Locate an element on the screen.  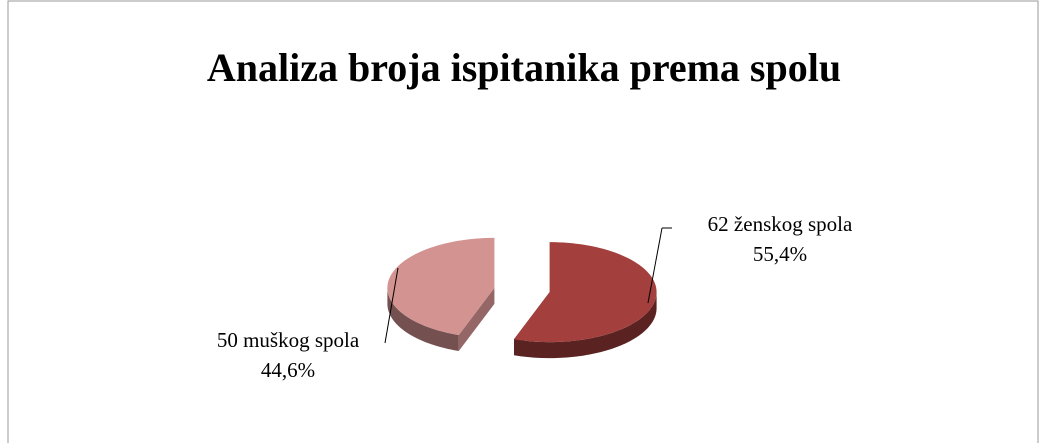
pie is located at coordinates (522, 298).